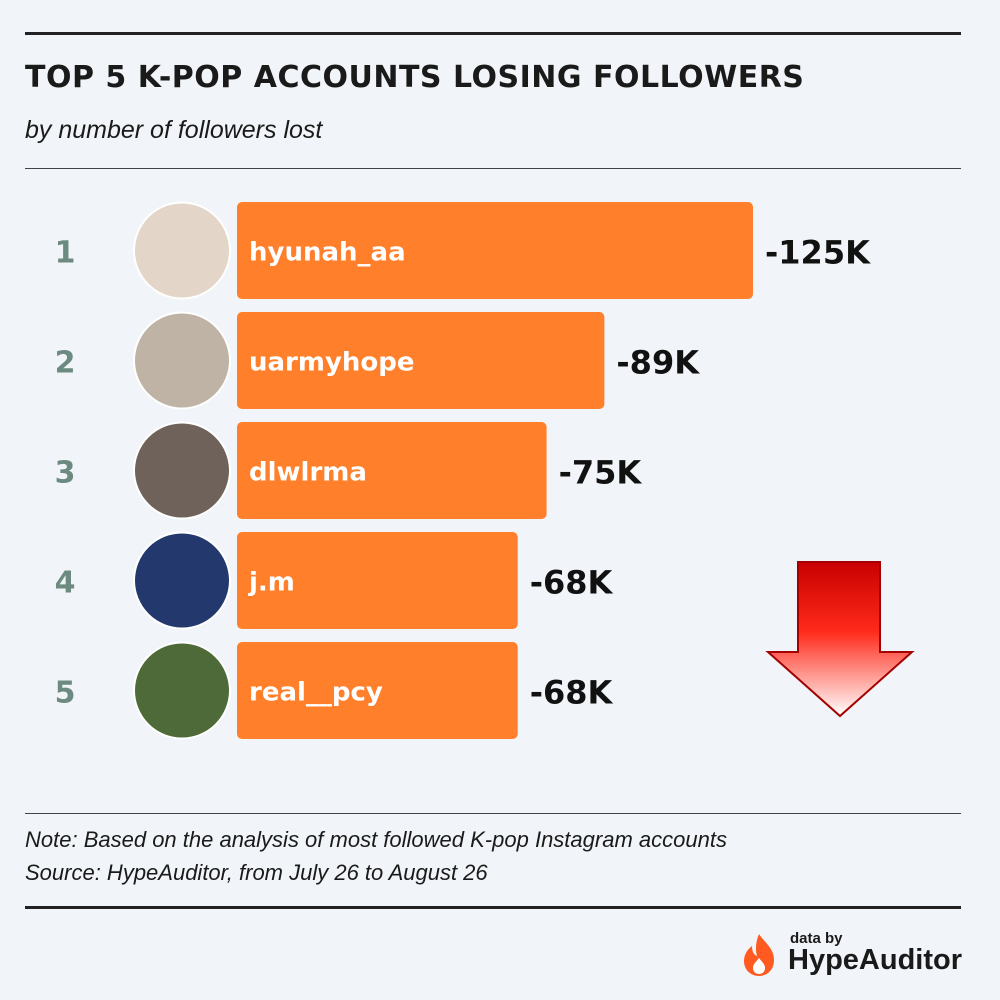 The height and width of the screenshot is (1000, 1000). I want to click on header-divider, so click(493, 168).